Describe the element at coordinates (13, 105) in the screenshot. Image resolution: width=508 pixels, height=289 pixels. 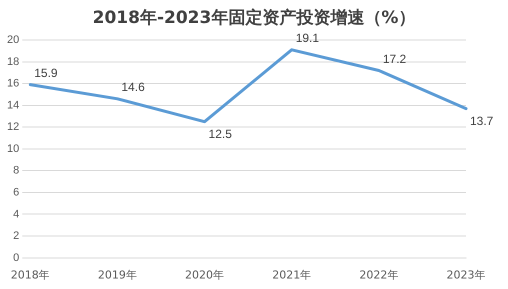
I see `y-tick-label: 14` at that location.